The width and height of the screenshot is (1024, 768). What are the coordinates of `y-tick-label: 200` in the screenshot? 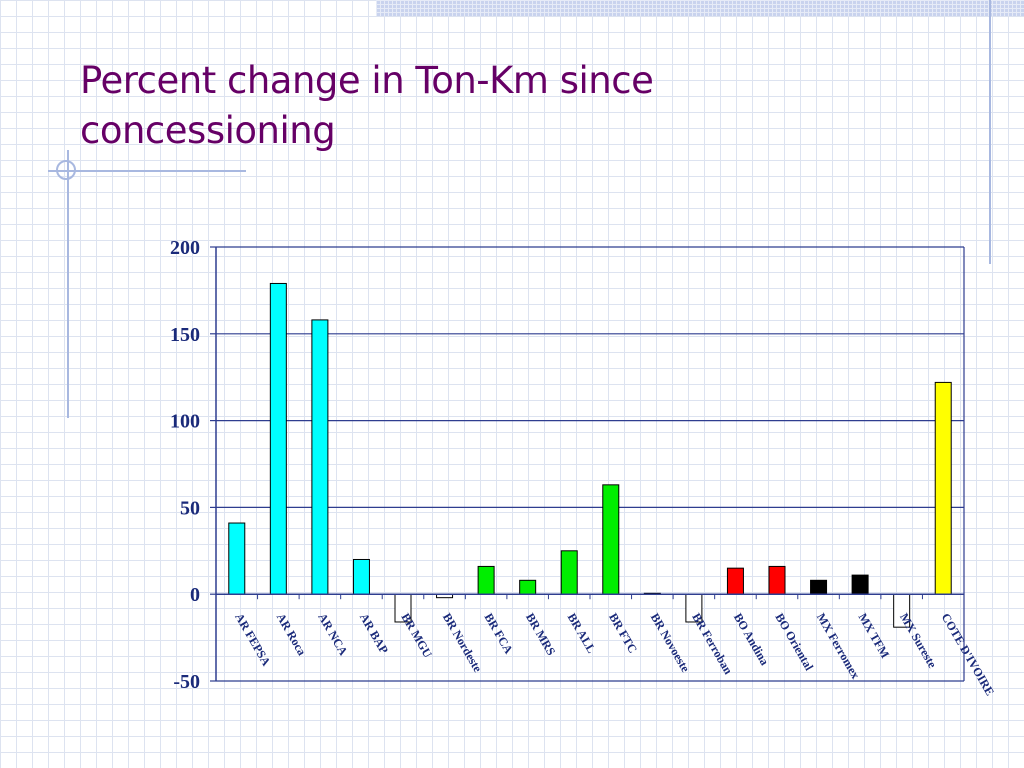 It's located at (185, 248).